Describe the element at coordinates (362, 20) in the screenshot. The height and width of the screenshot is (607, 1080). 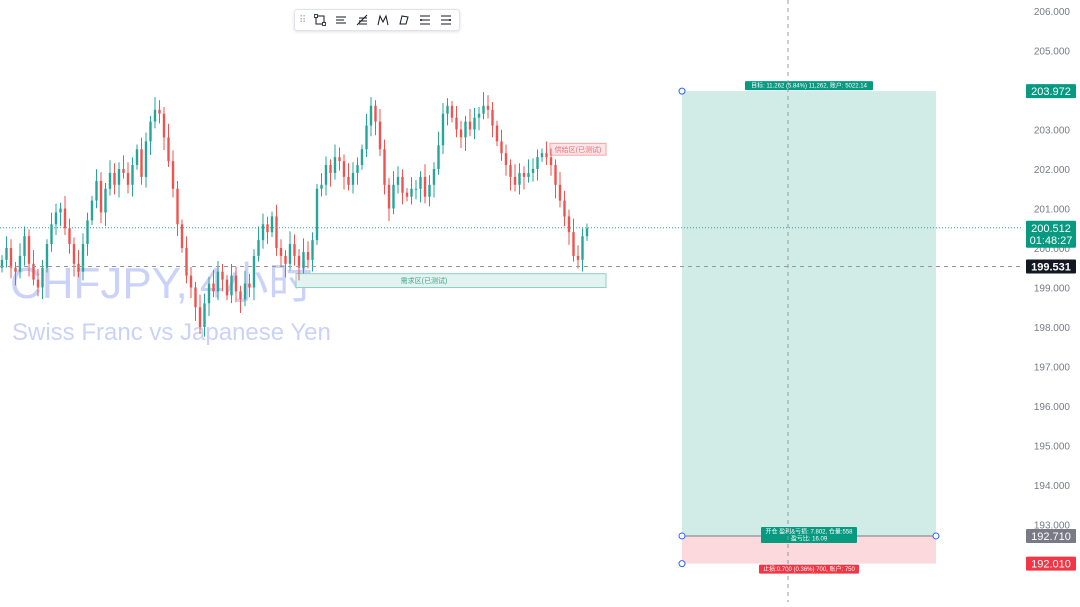
I see `fib-icon` at that location.